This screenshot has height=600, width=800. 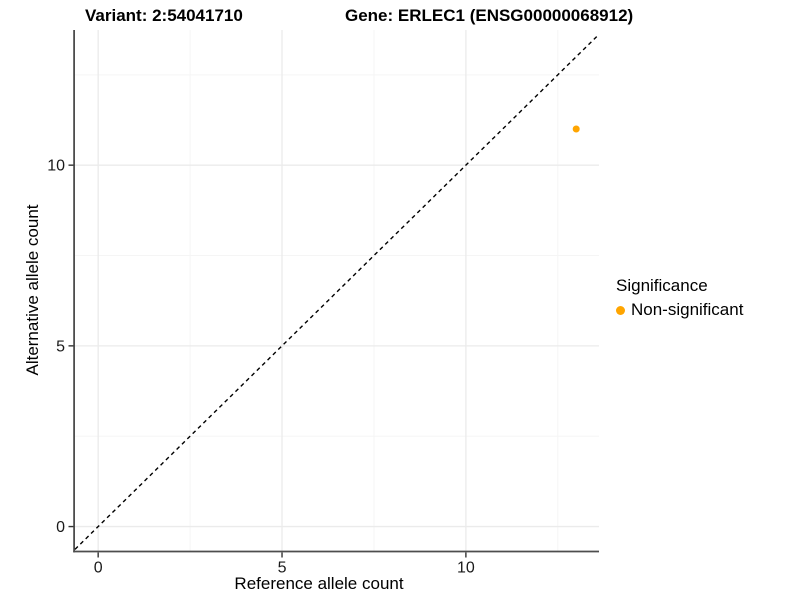 I want to click on x-tick-label: 0, so click(x=98, y=568).